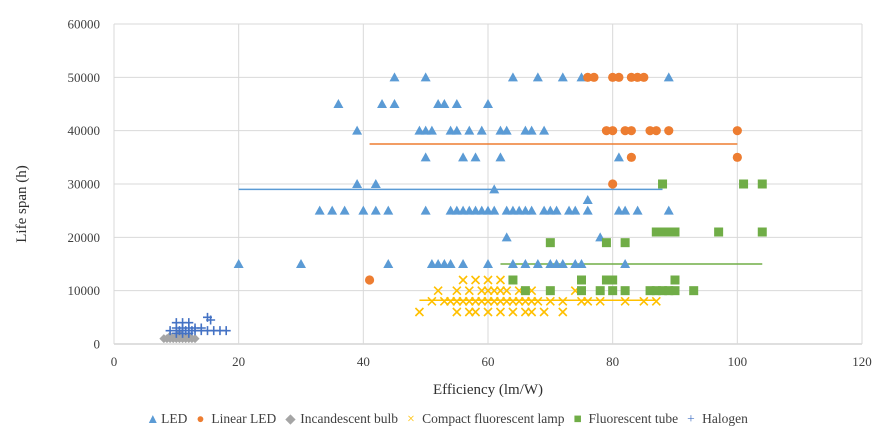  I want to click on x-tick-label: 120, so click(862, 361).